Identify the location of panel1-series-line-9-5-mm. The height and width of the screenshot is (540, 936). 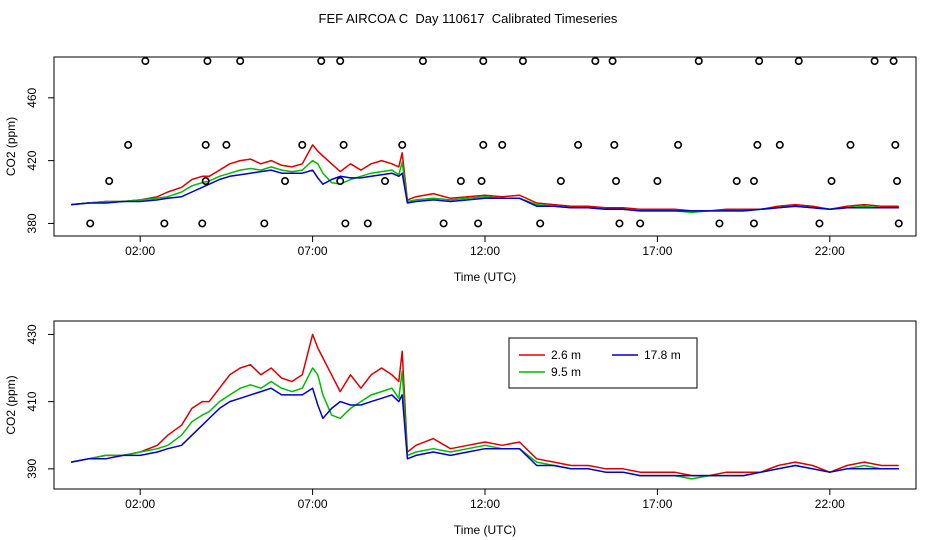
(485, 186).